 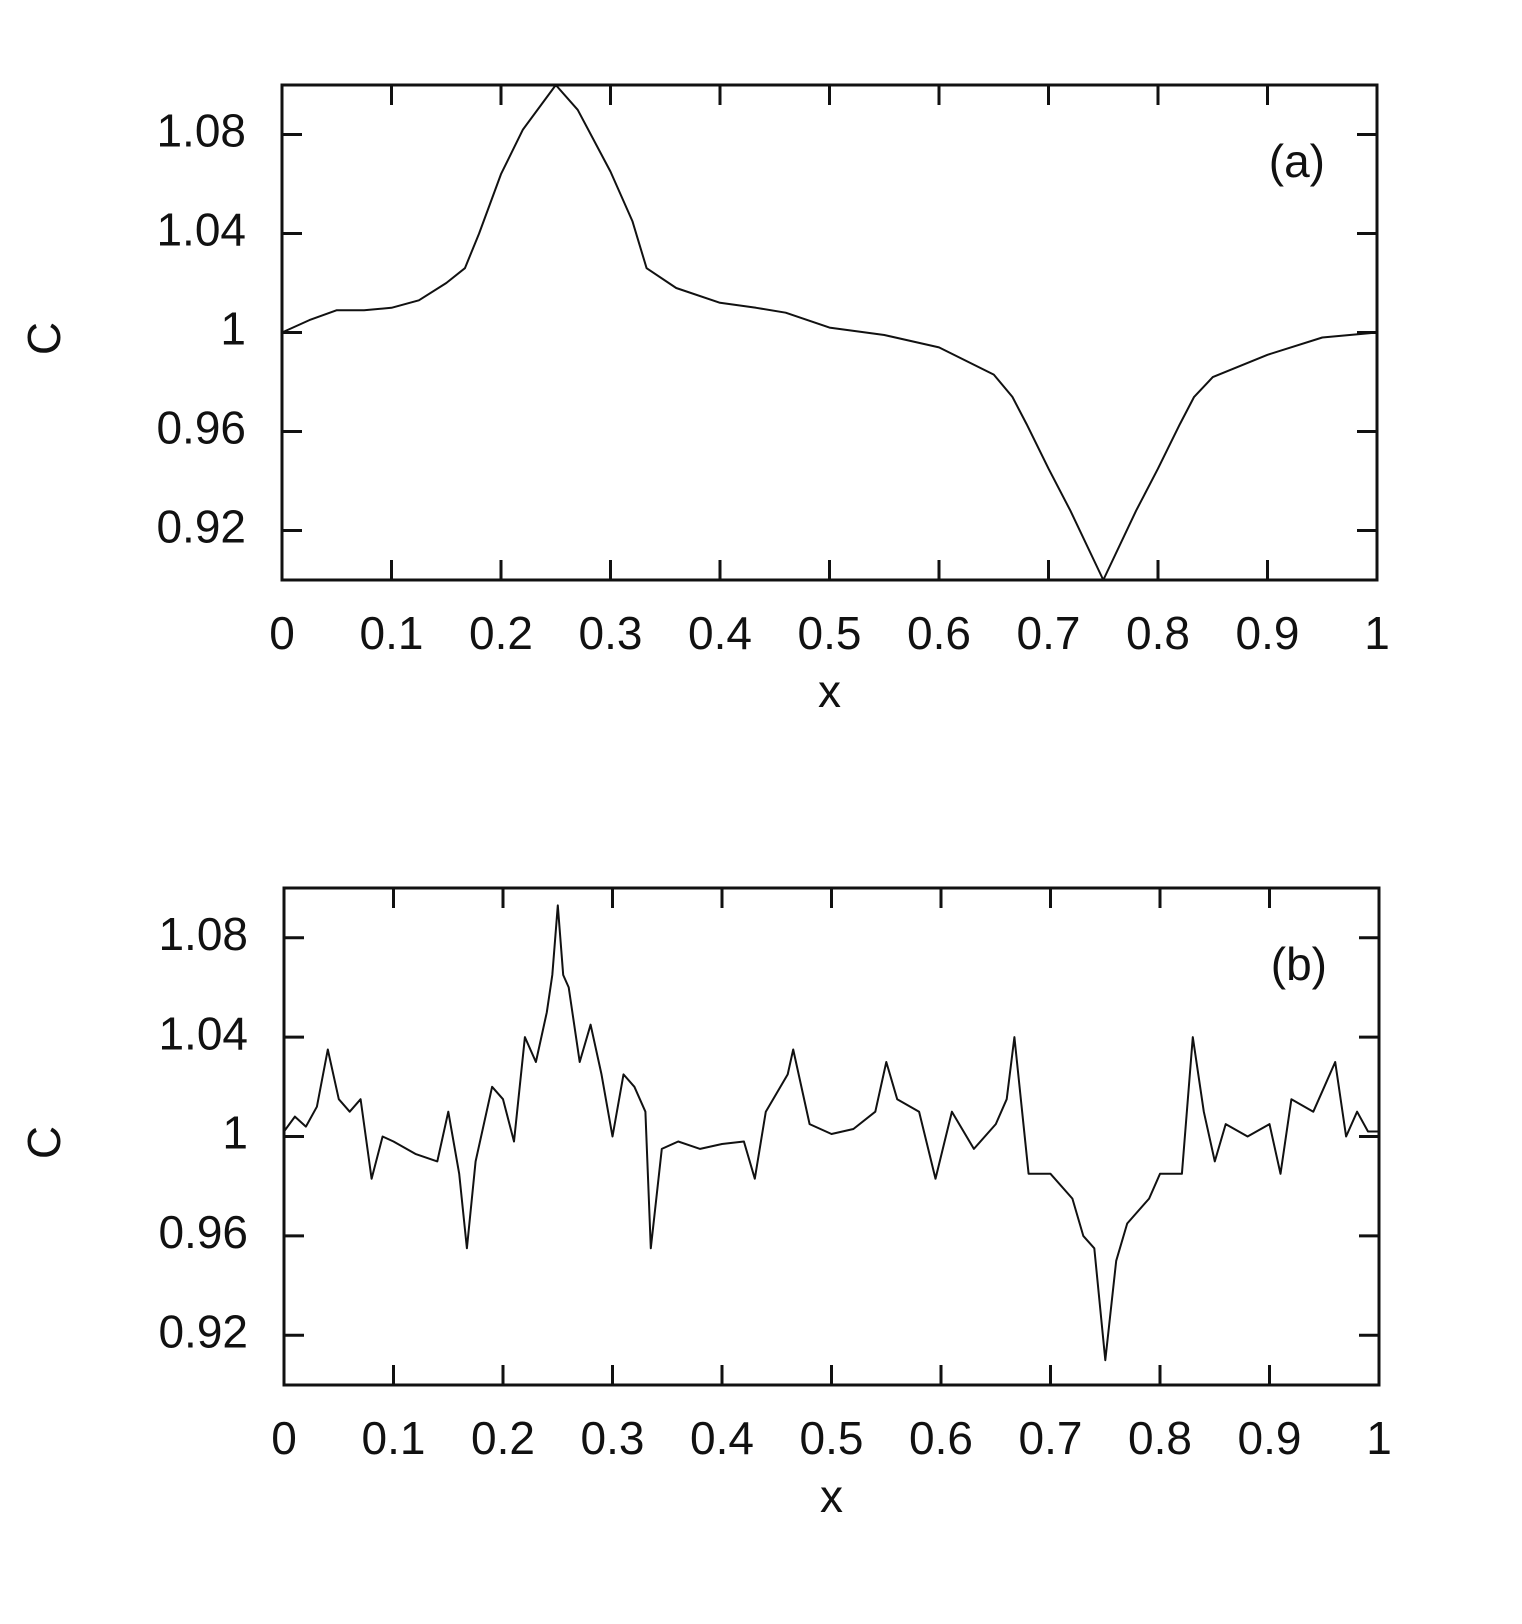 What do you see at coordinates (1299, 964) in the screenshot?
I see `panel-label: (b)` at bounding box center [1299, 964].